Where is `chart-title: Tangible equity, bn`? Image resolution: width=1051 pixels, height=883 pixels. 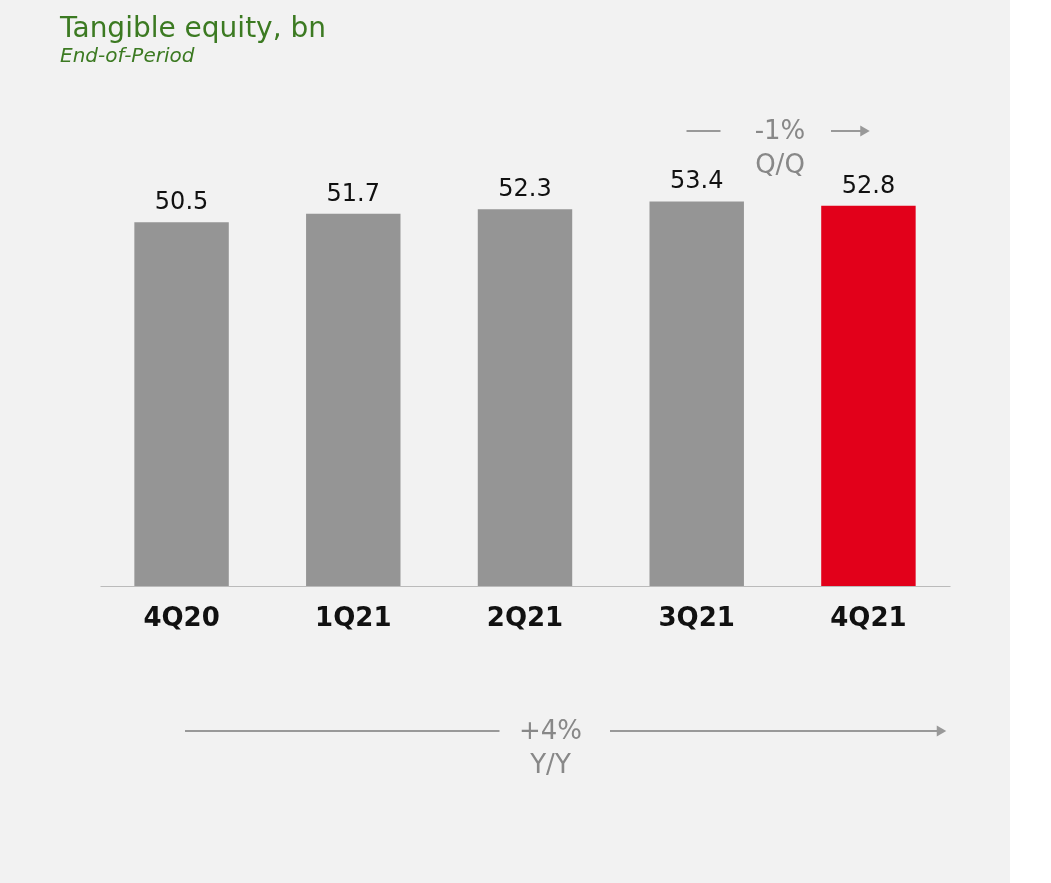
chart-title: Tangible equity, bn is located at coordinates (192, 27).